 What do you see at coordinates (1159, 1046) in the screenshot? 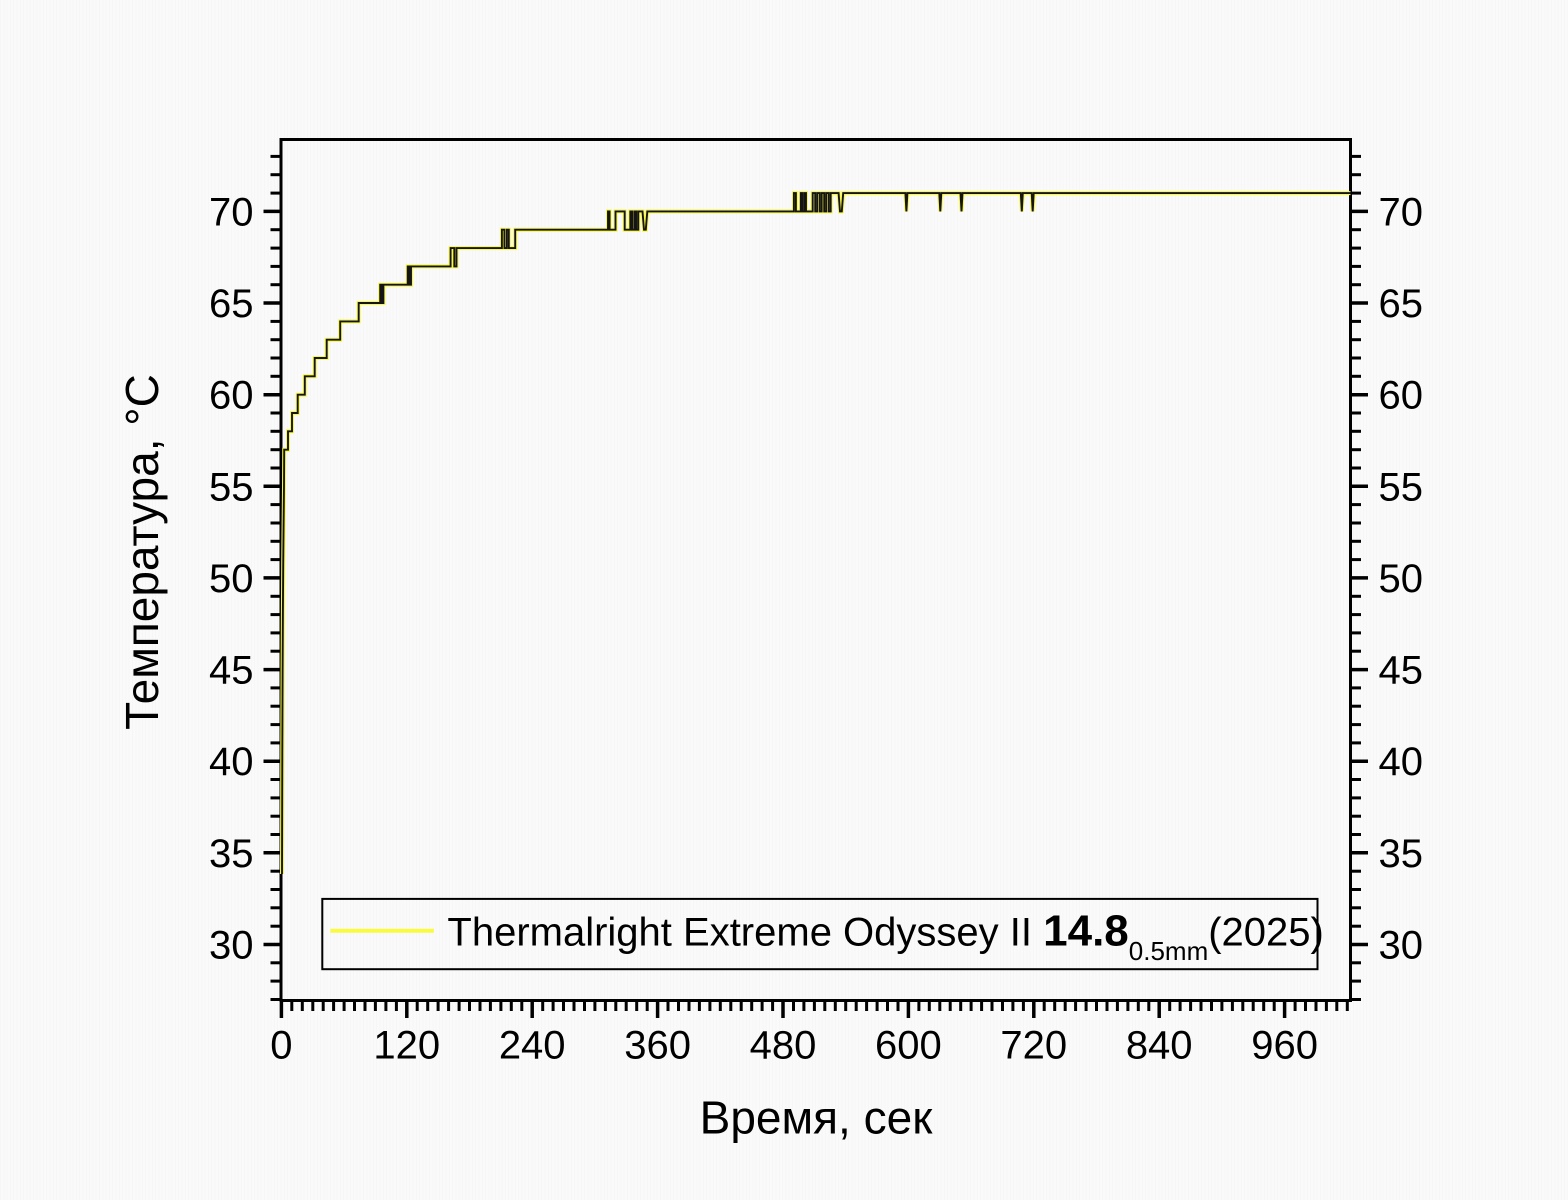
I see `svg-text: 840` at bounding box center [1159, 1046].